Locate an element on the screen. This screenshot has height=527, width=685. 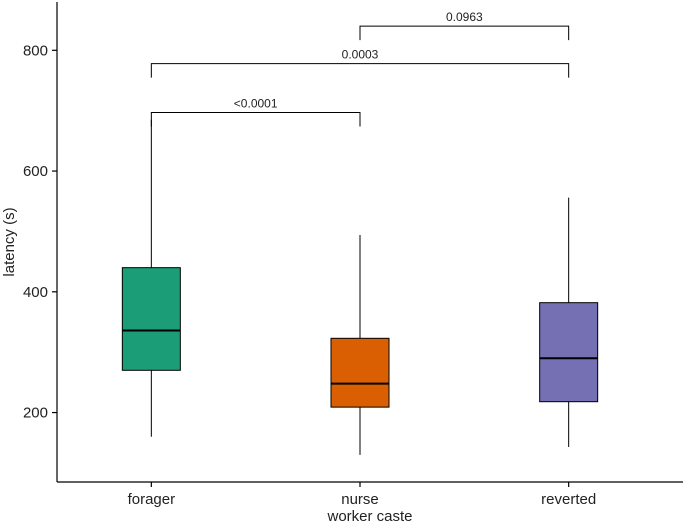
x-axis-ticks: forager nurse reverted is located at coordinates (362, 495).